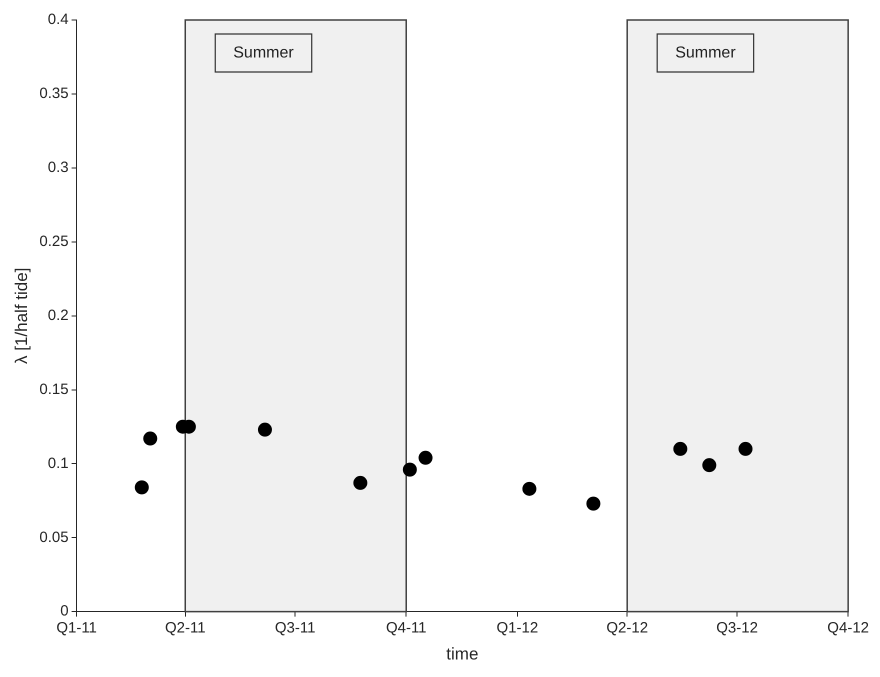  Describe the element at coordinates (737, 628) in the screenshot. I see `x-tick-label: Q3-12` at that location.